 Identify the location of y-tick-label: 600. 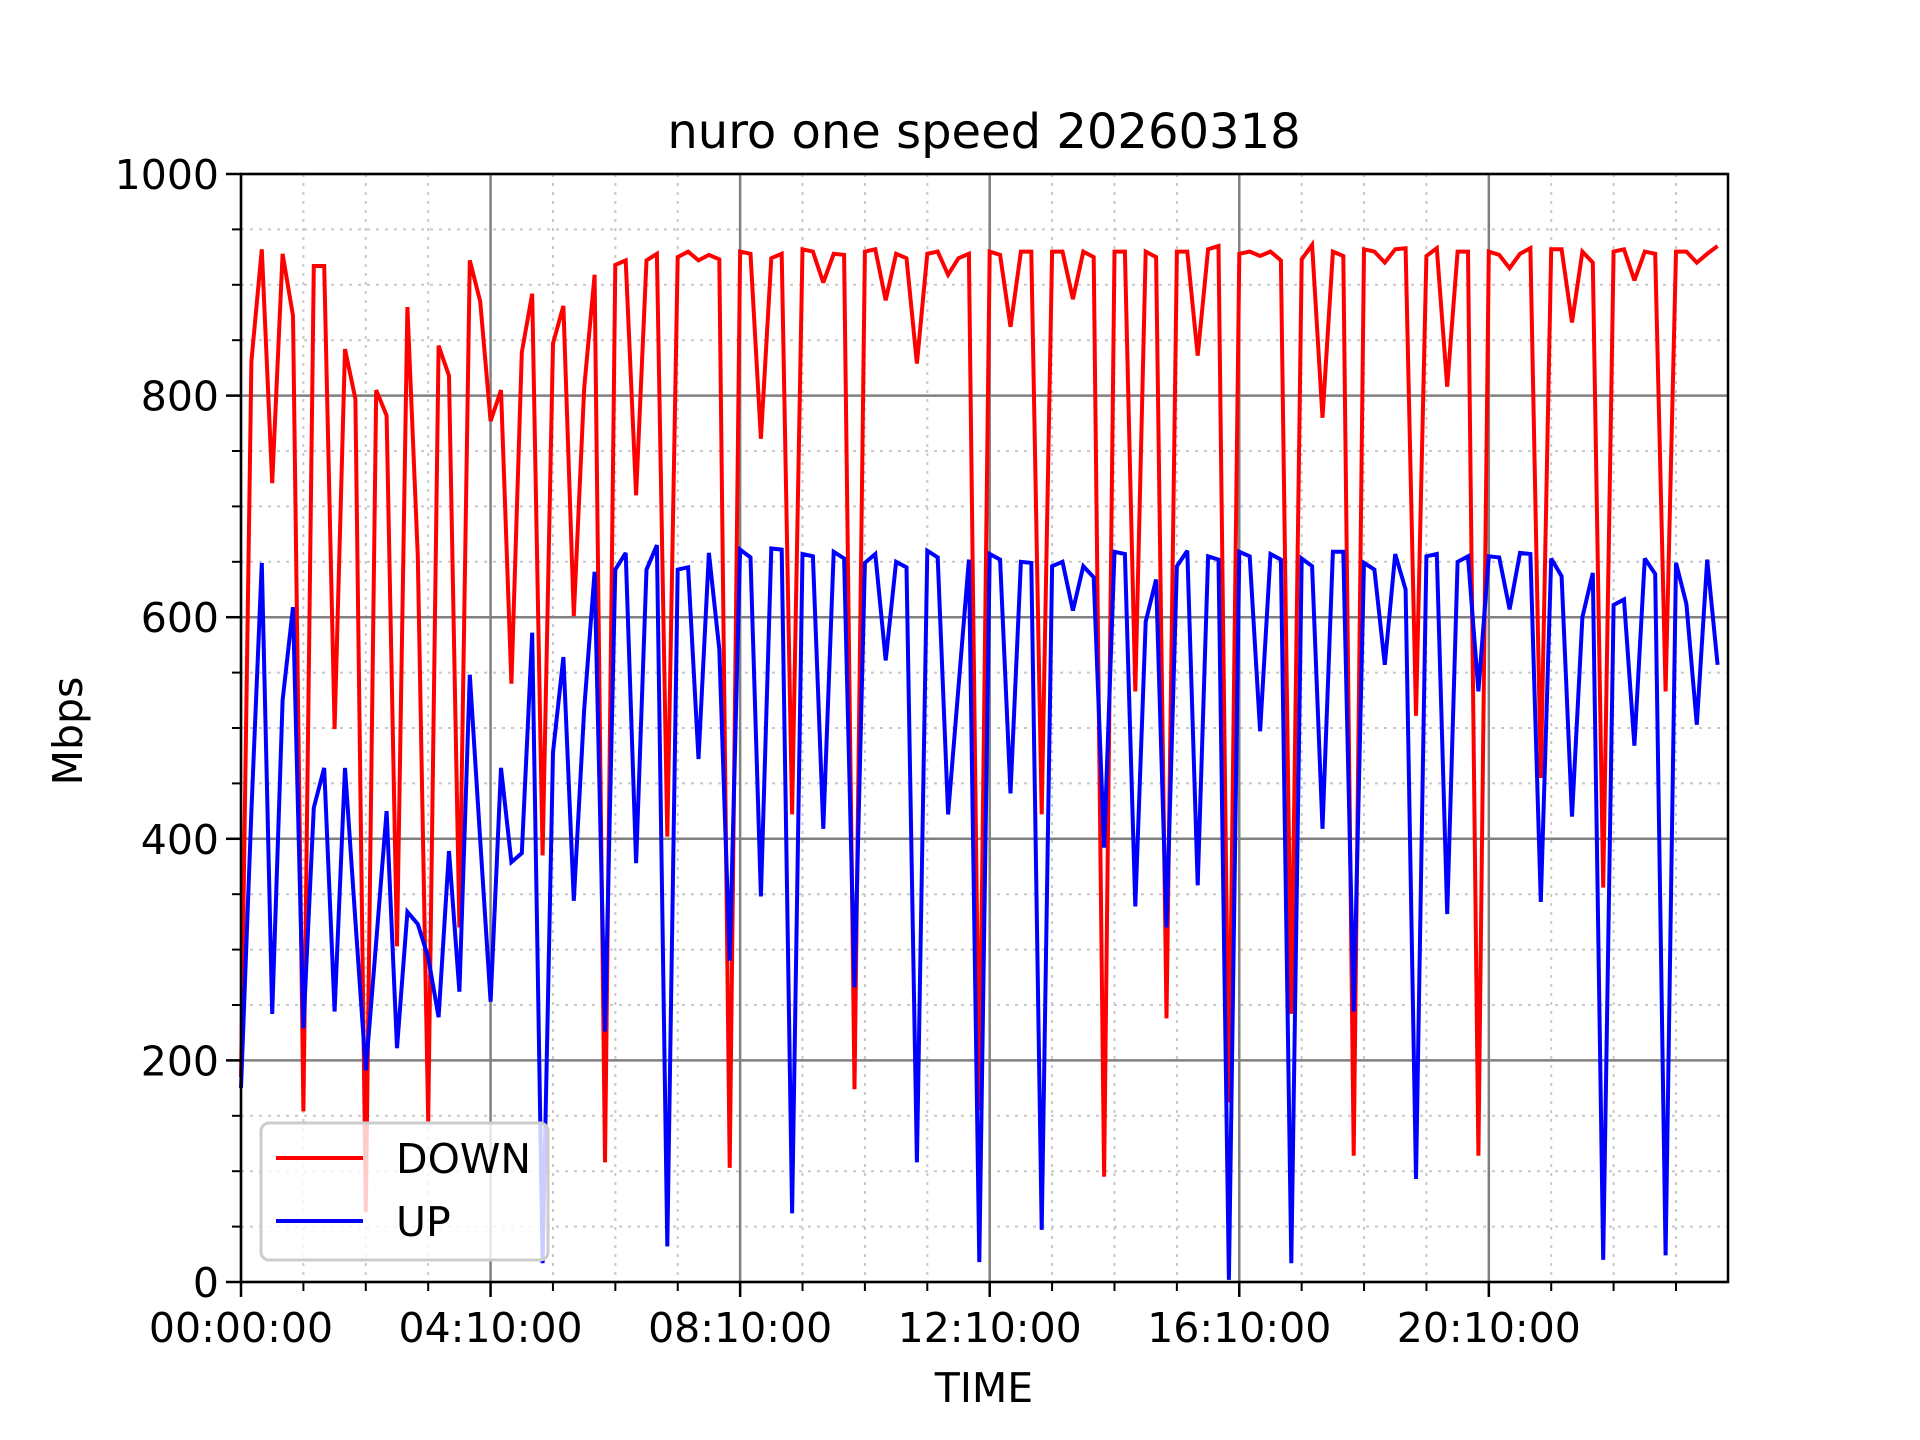
(180, 618).